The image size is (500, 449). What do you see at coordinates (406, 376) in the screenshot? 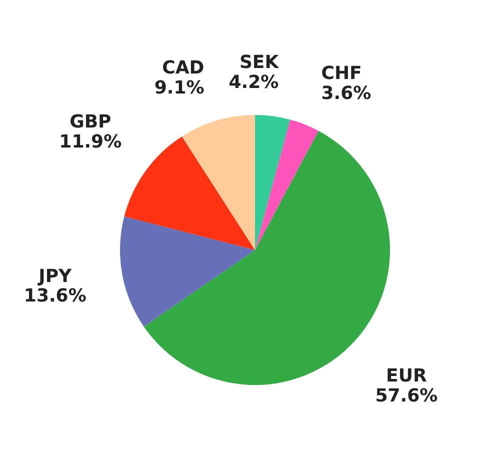
I see `slice-label: EUR` at bounding box center [406, 376].